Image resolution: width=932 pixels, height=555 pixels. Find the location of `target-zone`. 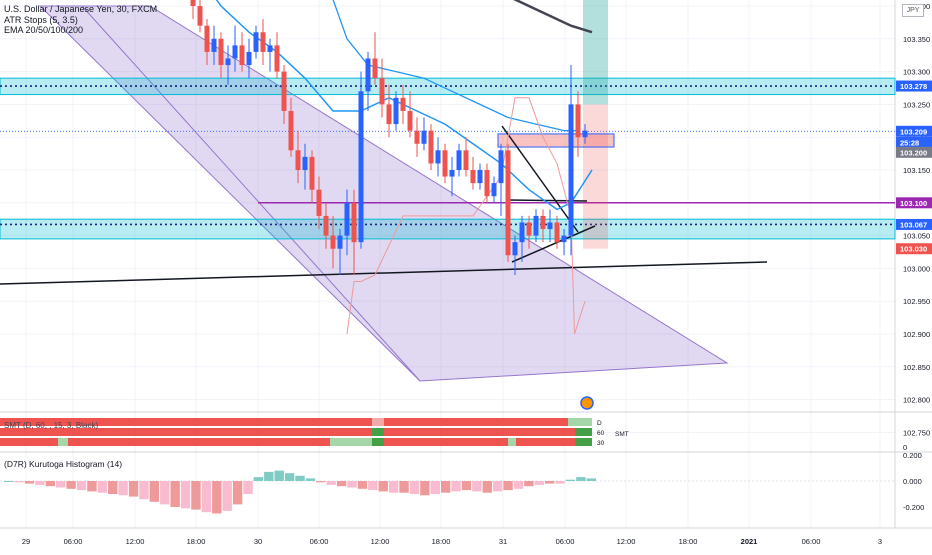

target-zone is located at coordinates (595, 52).